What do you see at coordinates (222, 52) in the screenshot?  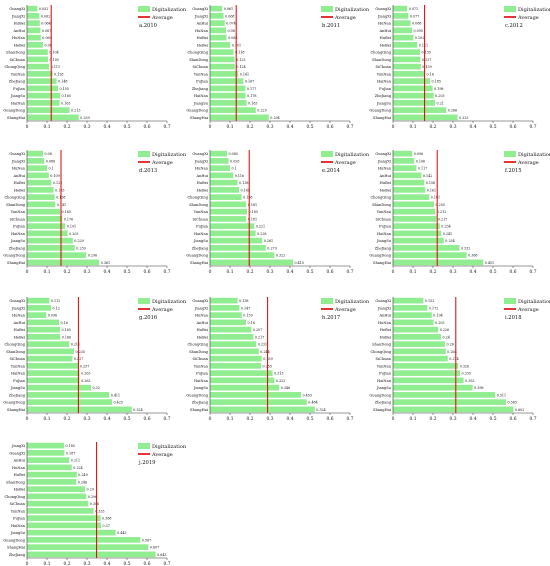 I see `bar-ChongQing` at bounding box center [222, 52].